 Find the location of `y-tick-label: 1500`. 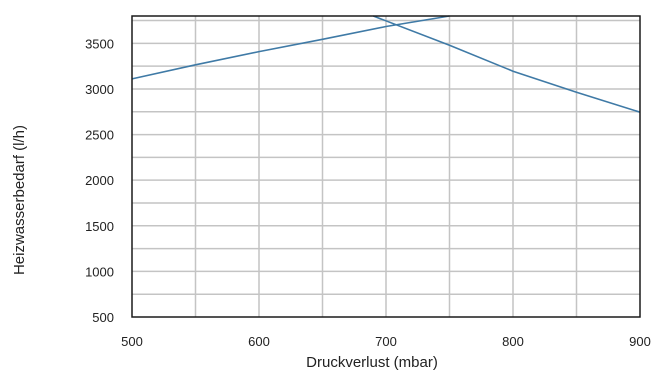

y-tick-label: 1500 is located at coordinates (99, 226).